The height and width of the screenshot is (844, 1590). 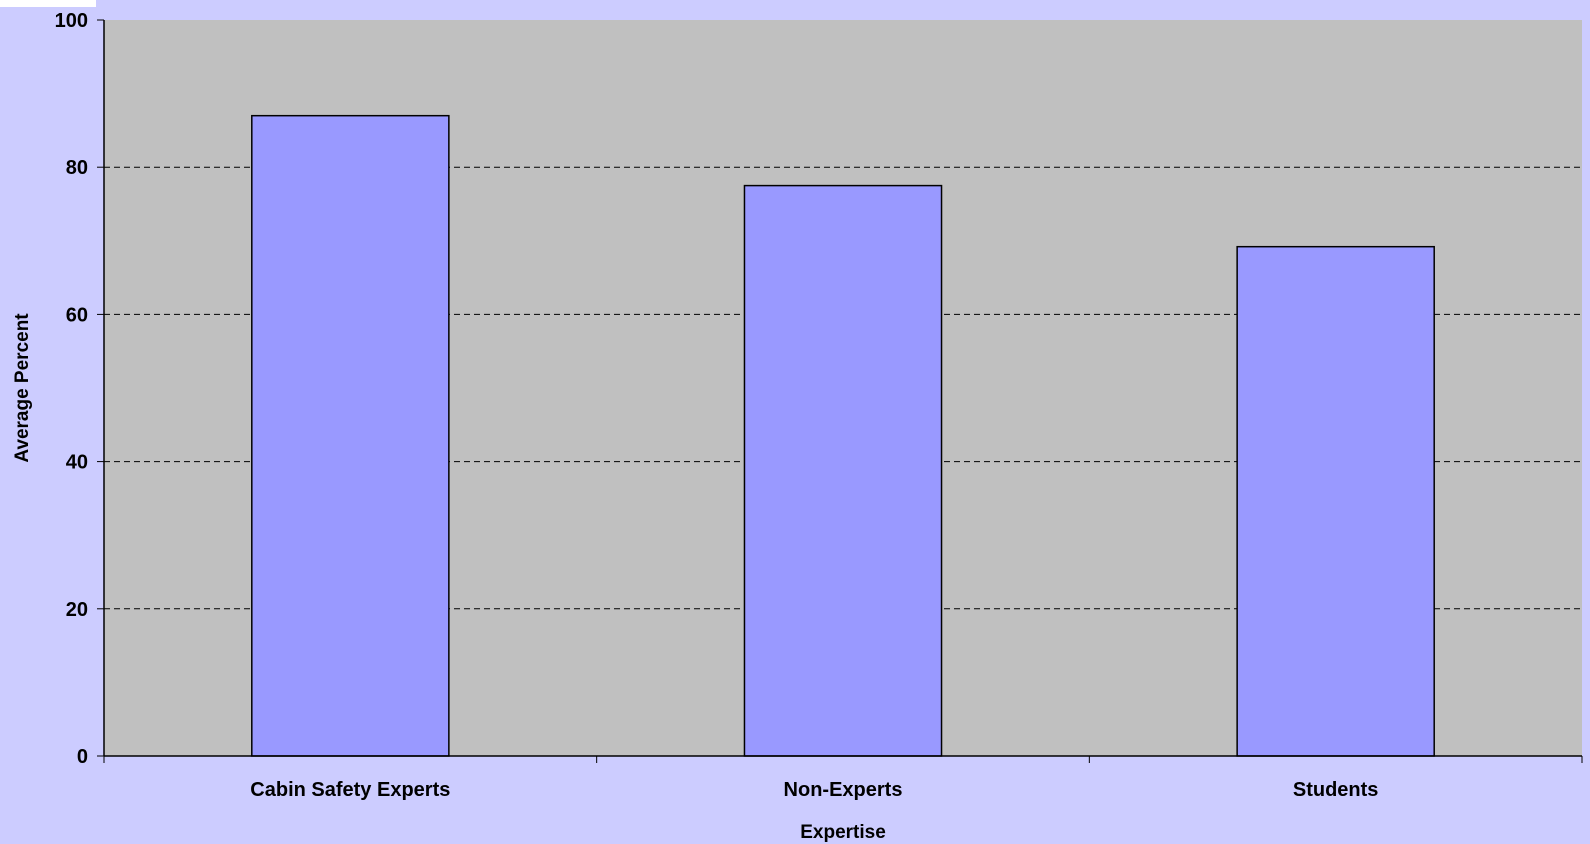 What do you see at coordinates (71, 21) in the screenshot?
I see `y-tick-label: 100` at bounding box center [71, 21].